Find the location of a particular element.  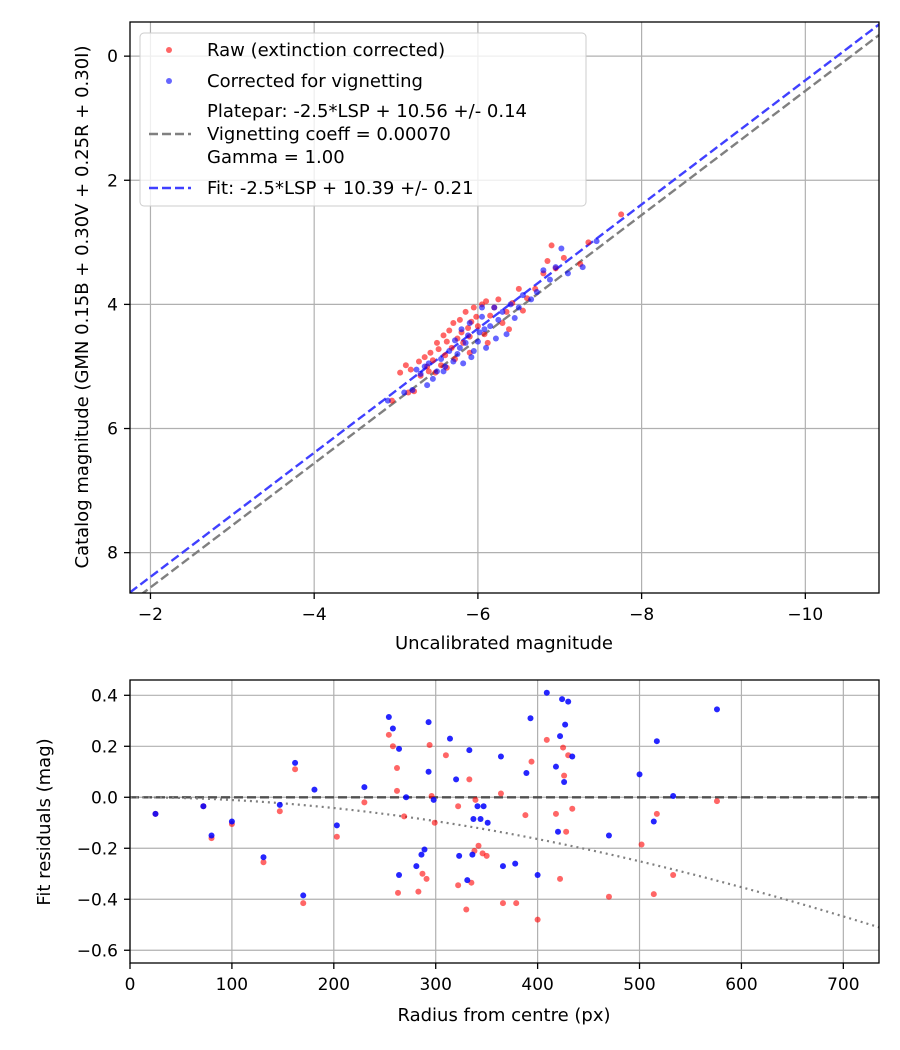

bottom-y-tick-label: 0.4 is located at coordinates (104, 696).